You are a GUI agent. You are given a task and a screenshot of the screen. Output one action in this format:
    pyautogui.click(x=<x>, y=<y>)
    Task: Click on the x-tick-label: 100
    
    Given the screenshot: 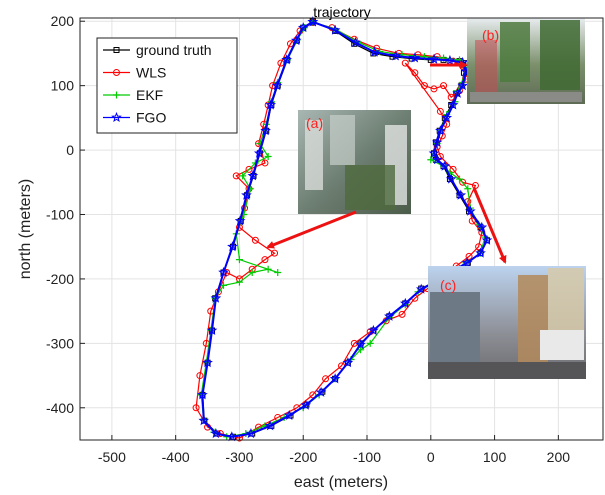 What is the action you would take?
    pyautogui.click(x=495, y=457)
    